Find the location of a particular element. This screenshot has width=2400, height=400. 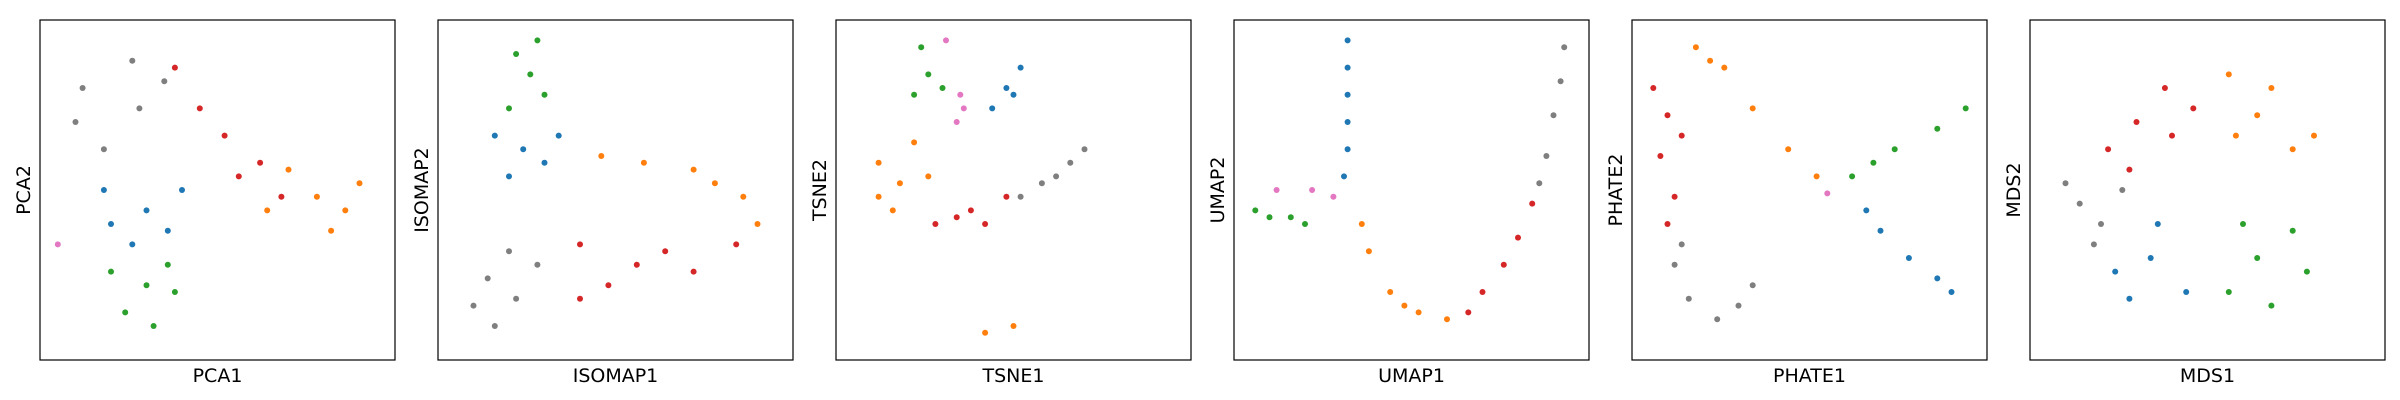

plot-frame-pca is located at coordinates (217, 190).